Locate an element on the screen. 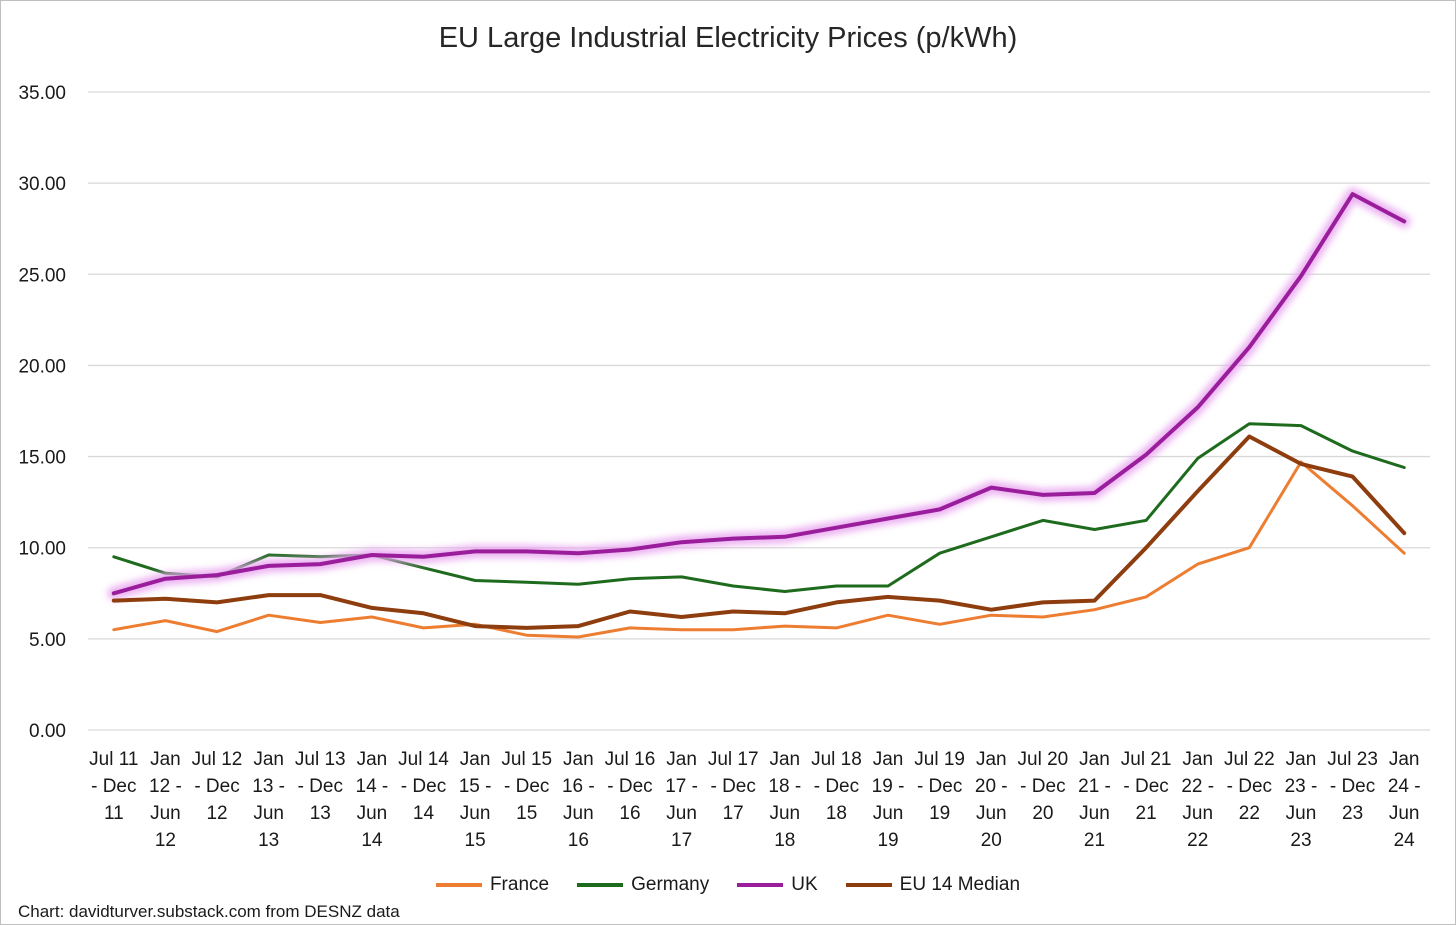 The height and width of the screenshot is (925, 1456). x-tick-label: Jul 19 - Dec 19 is located at coordinates (939, 786).